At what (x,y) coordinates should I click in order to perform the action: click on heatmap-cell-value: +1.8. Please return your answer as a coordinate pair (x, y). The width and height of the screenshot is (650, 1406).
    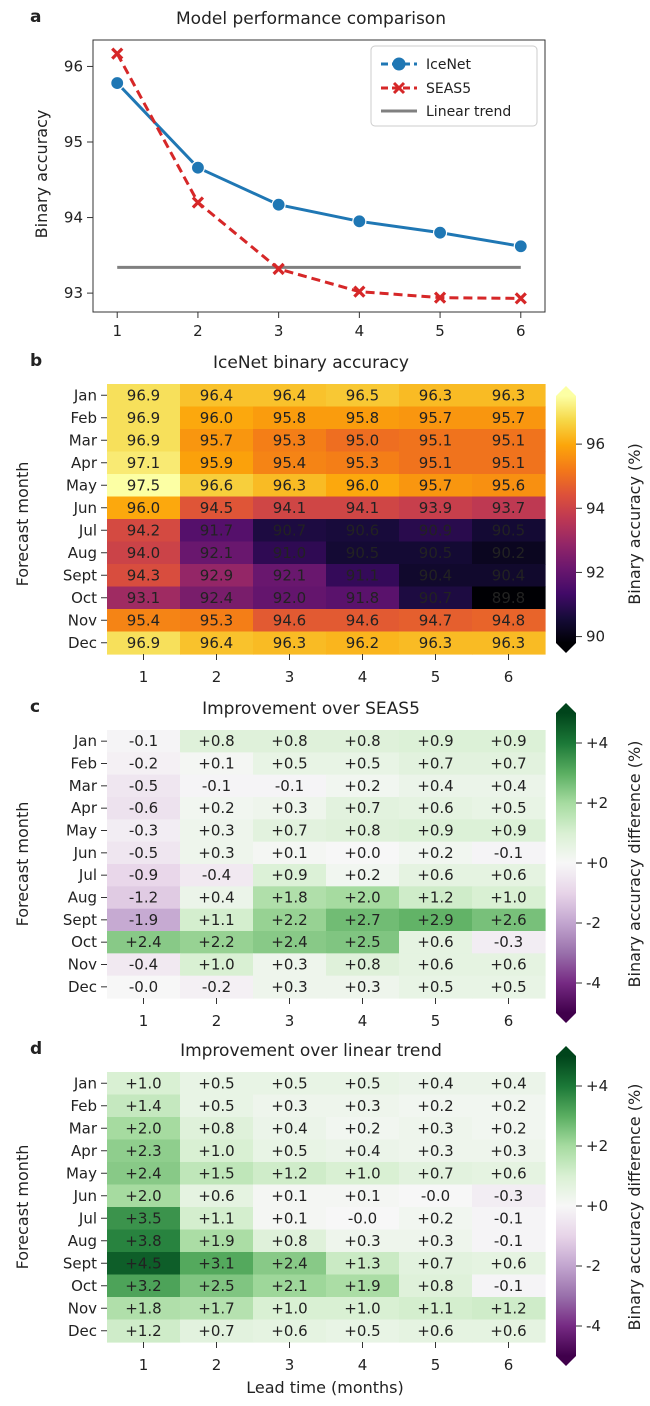
    Looking at the image, I should click on (289, 898).